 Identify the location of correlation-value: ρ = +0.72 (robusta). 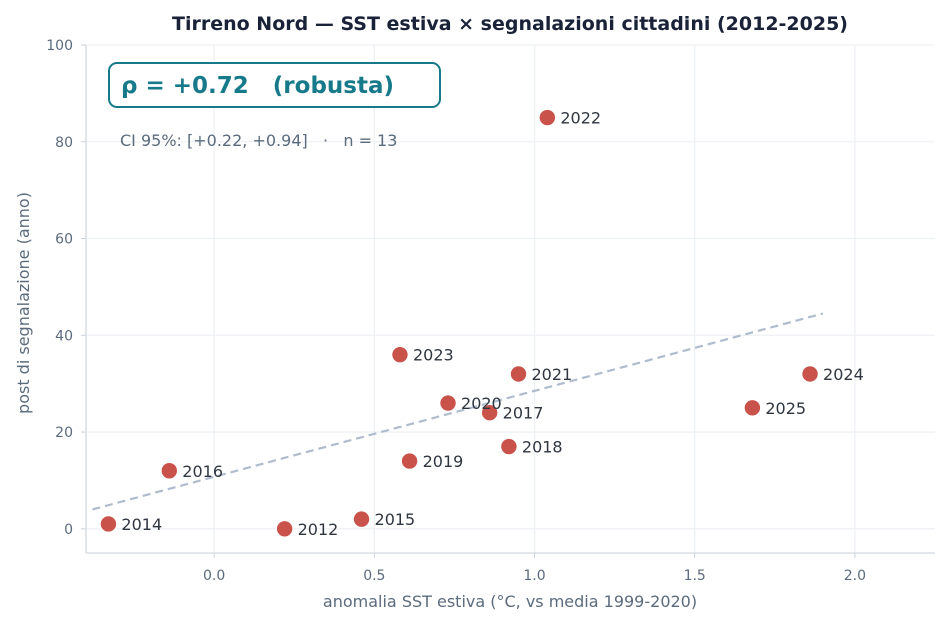
(257, 86).